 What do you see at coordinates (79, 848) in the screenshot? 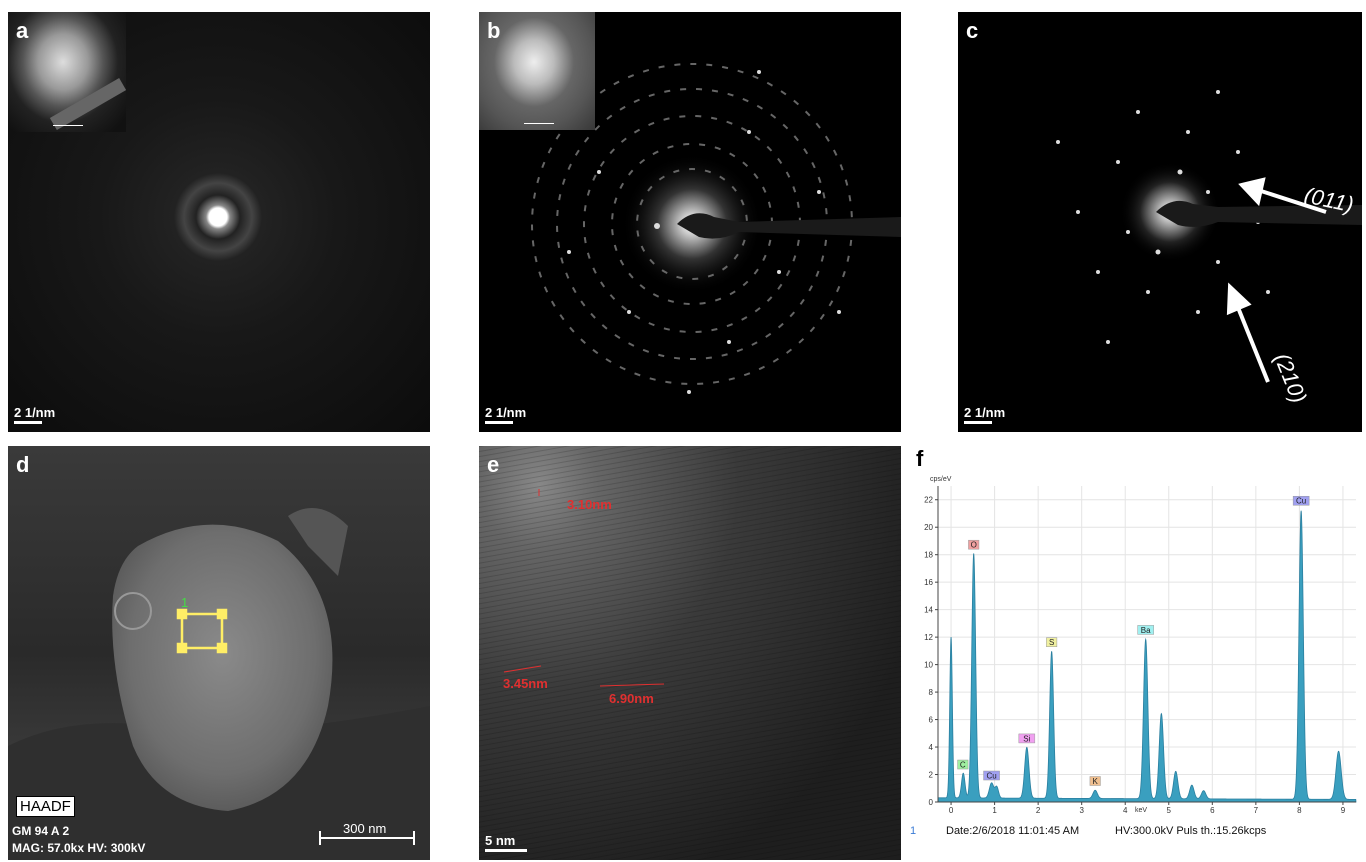
I see `mag-hv: MAG: 57.0kx HV: 300kV` at bounding box center [79, 848].